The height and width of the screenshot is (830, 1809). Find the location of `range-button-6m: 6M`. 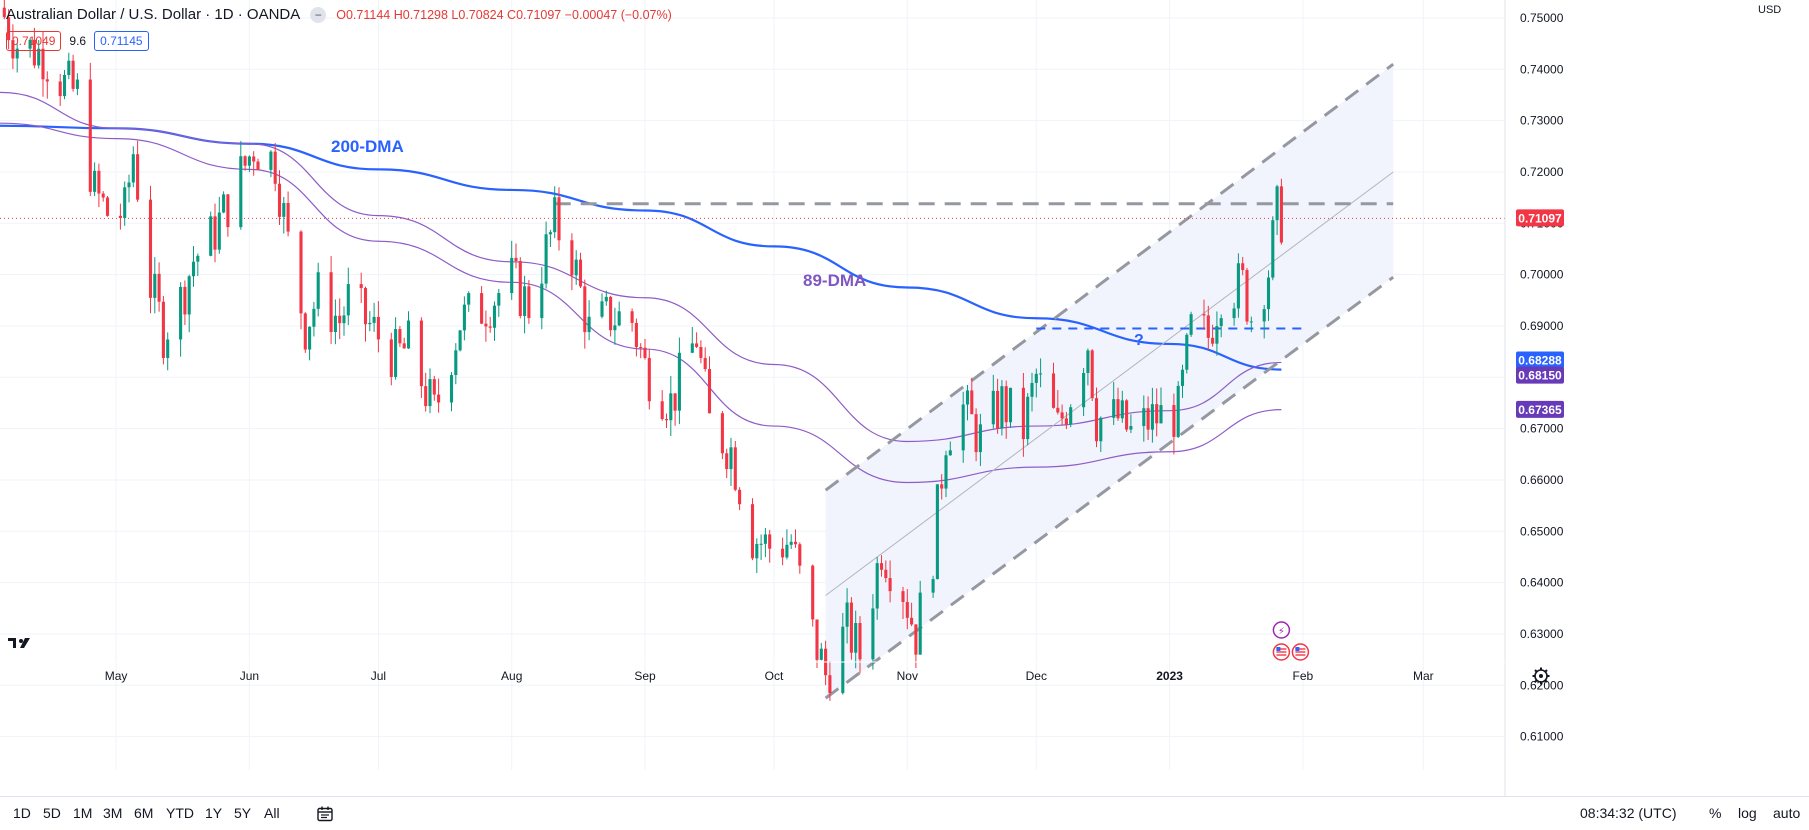

range-button-6m: 6M is located at coordinates (144, 813).